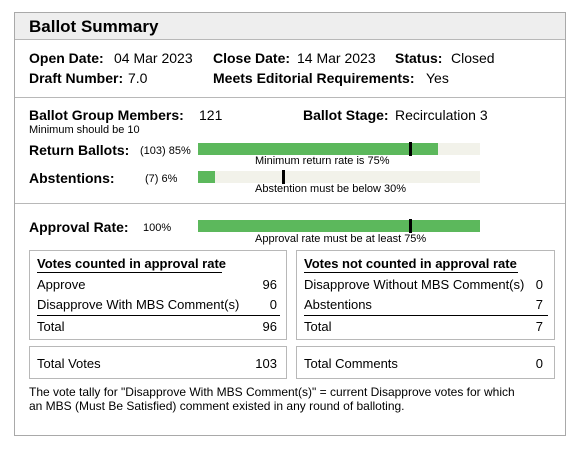 This screenshot has height=450, width=580. Describe the element at coordinates (269, 326) in the screenshot. I see `counted-total-value: 96` at that location.